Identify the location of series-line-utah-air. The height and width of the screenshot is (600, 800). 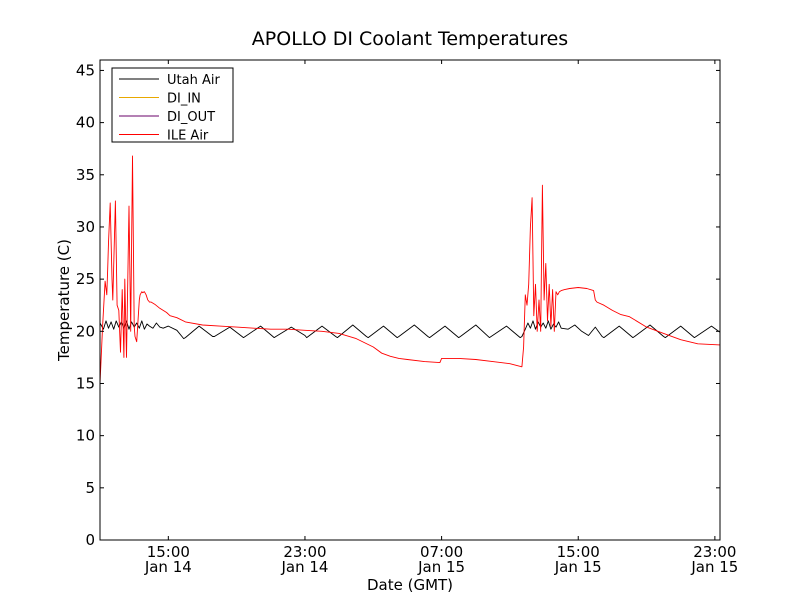
(410, 330).